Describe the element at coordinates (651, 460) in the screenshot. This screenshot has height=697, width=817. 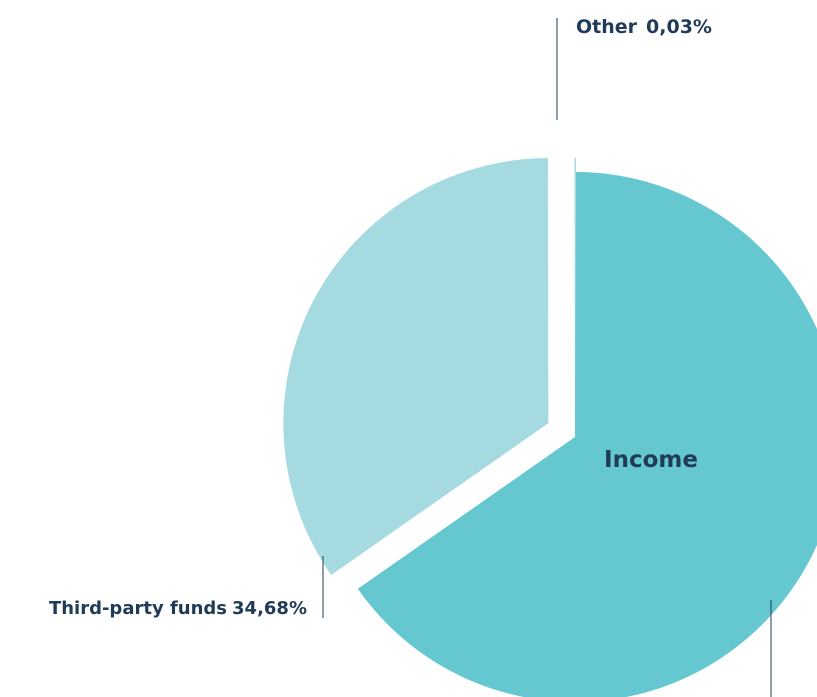
I see `chart-title: Income` at that location.